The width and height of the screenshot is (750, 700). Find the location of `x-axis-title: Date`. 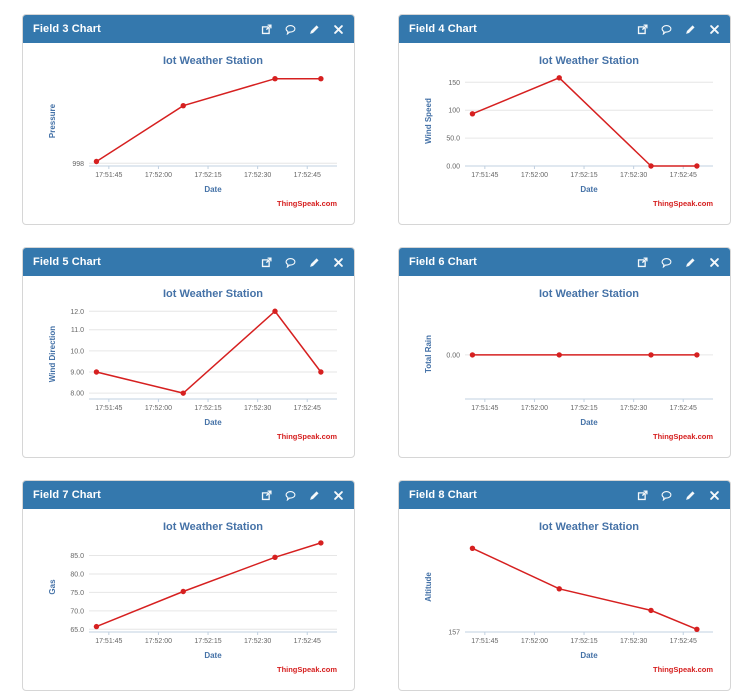

x-axis-title: Date is located at coordinates (213, 189).